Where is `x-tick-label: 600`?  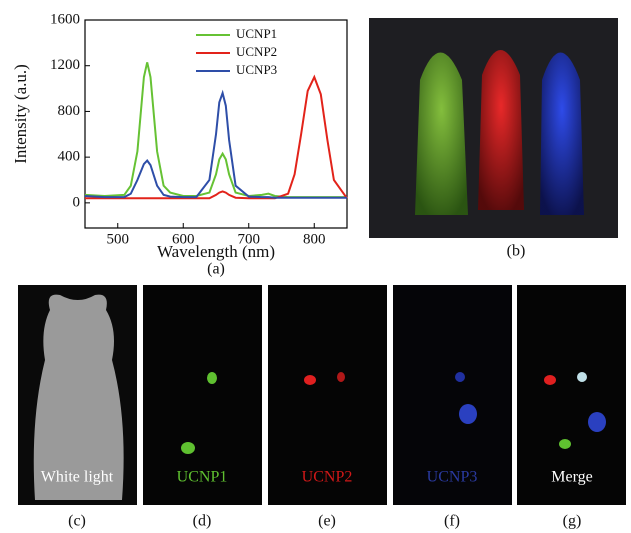 x-tick-label: 600 is located at coordinates (183, 239).